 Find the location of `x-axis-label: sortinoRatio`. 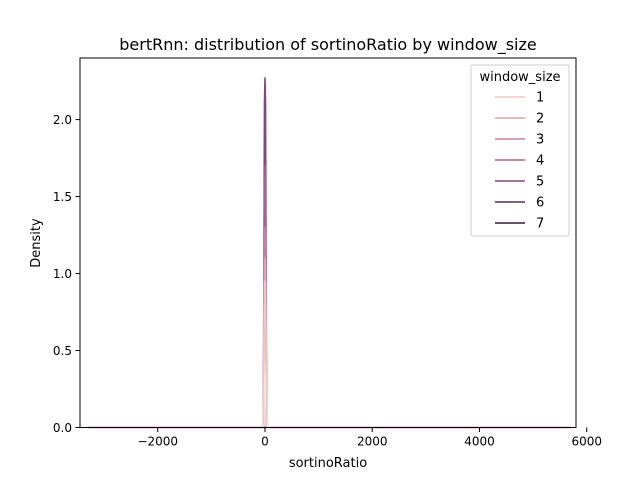

x-axis-label: sortinoRatio is located at coordinates (328, 463).